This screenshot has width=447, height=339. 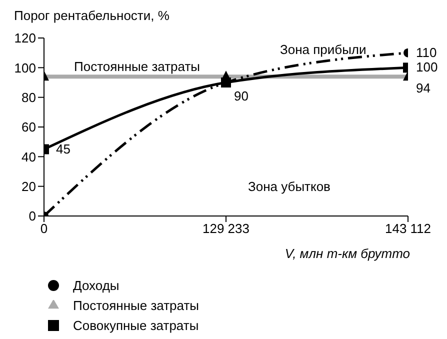 I want to click on y-tick-label: 40, so click(x=29, y=156).